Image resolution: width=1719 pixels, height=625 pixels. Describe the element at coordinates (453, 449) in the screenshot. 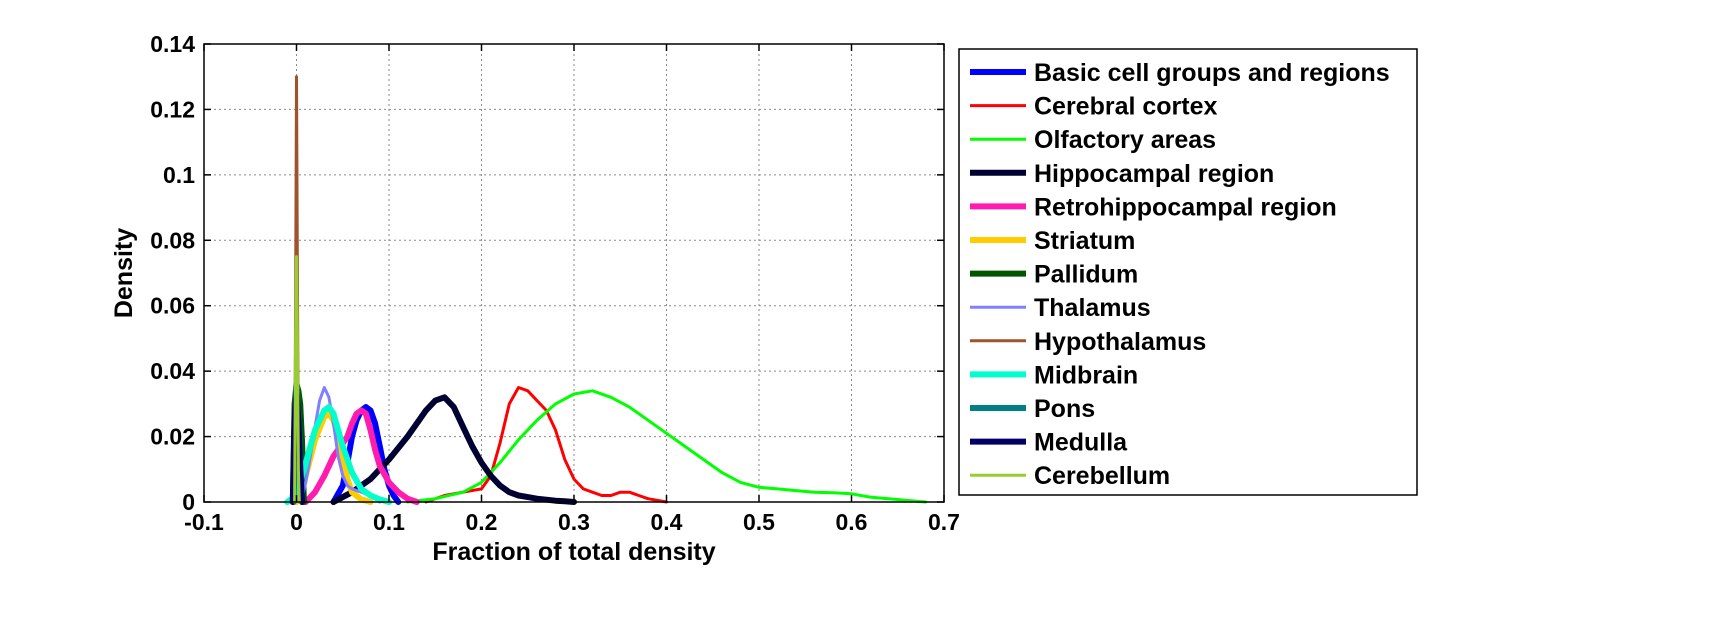

I see `series-line-hippocampal-region` at that location.